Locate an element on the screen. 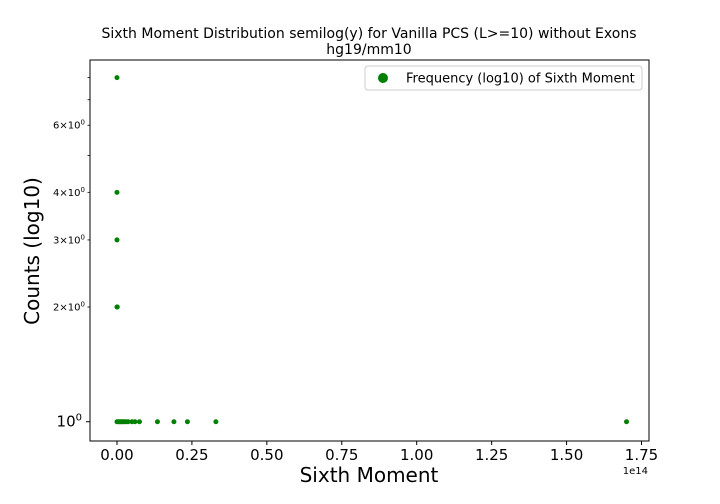 The image size is (720, 504). legend: Frequency (log10) of Sixth Moment is located at coordinates (503, 78).